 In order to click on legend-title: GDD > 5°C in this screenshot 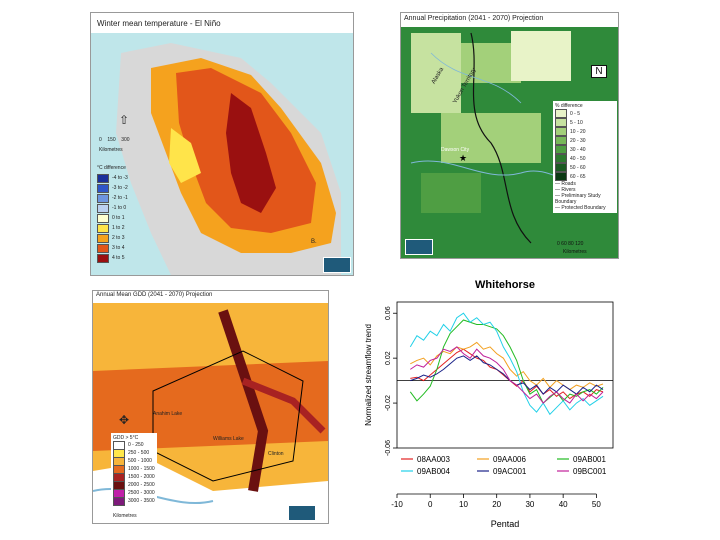, I will do `click(126, 438)`.